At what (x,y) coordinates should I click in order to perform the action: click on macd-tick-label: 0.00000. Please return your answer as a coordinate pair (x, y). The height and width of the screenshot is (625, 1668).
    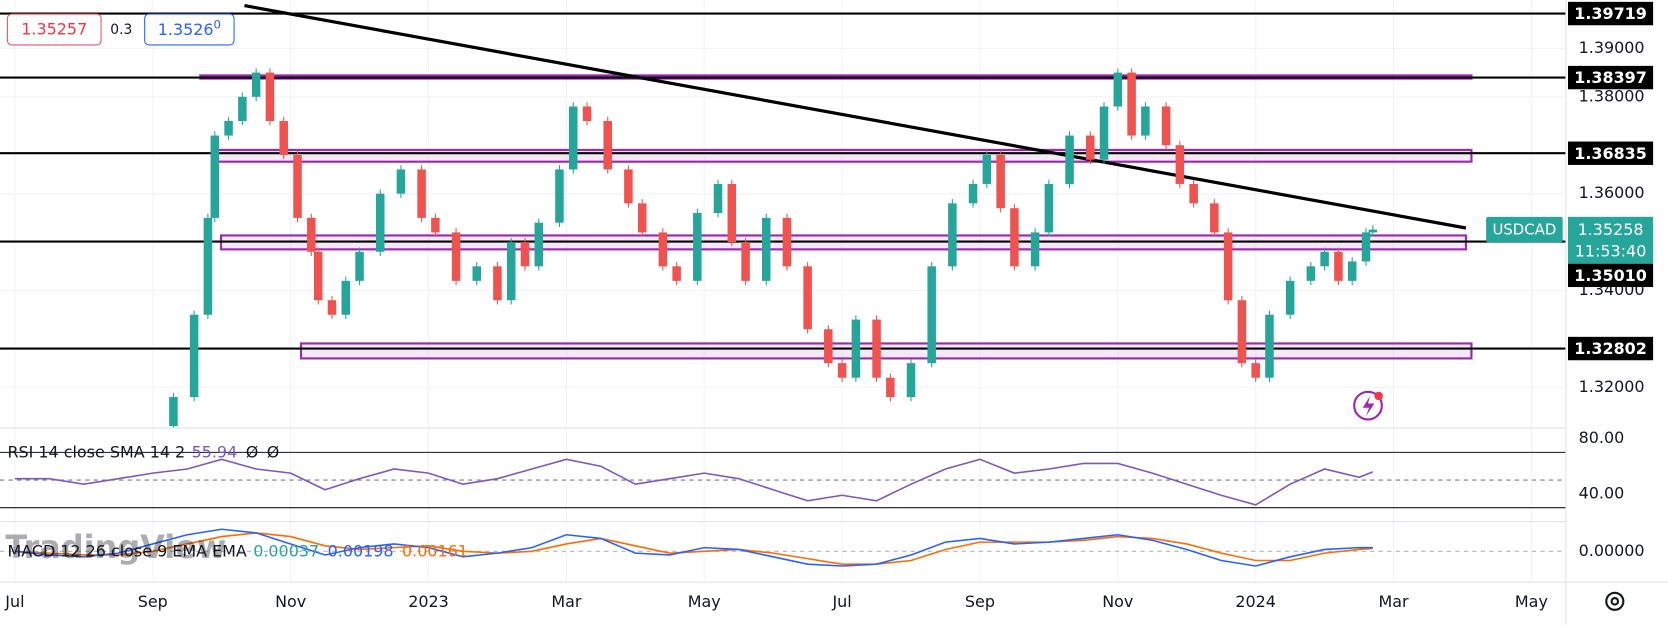
    Looking at the image, I should click on (1612, 550).